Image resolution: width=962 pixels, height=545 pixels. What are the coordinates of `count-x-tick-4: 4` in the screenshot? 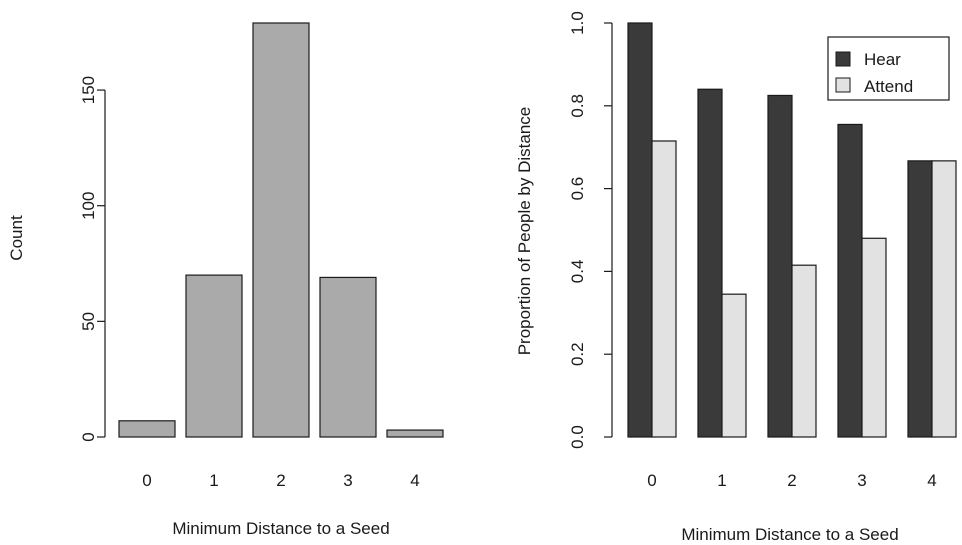 It's located at (414, 480).